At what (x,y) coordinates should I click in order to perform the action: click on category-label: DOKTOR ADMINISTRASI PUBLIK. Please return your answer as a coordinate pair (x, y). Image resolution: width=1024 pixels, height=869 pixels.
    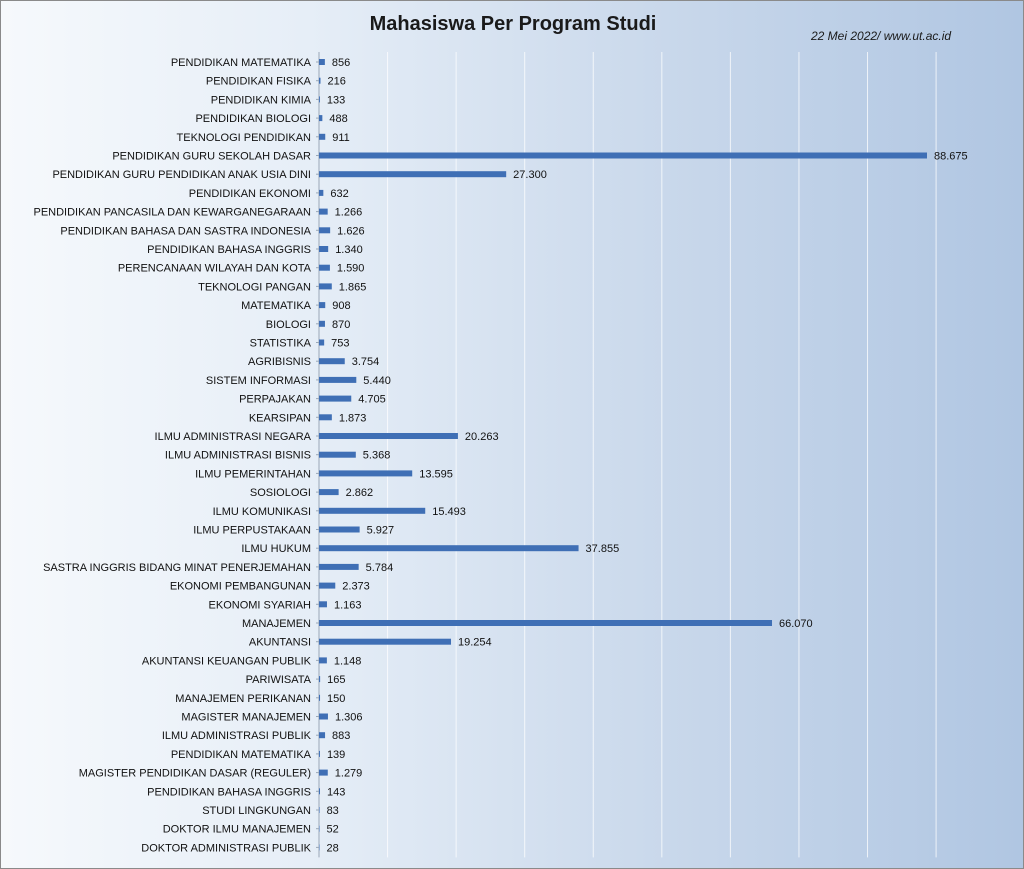
    Looking at the image, I should click on (226, 848).